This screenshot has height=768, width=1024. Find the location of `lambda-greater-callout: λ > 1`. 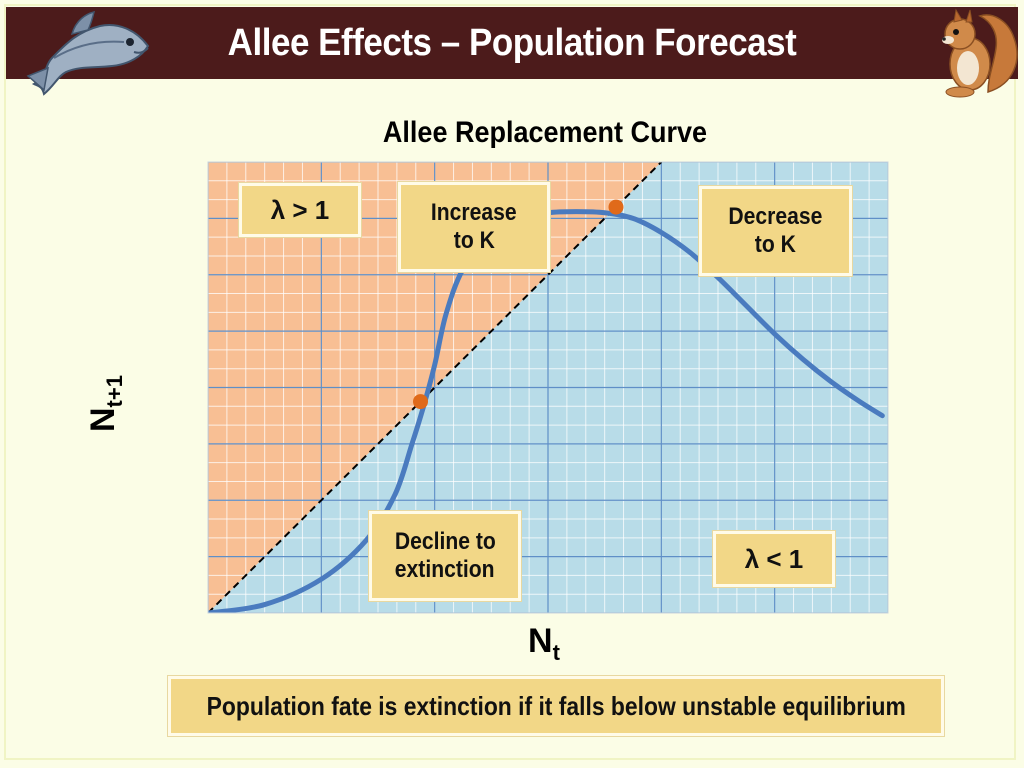

lambda-greater-callout: λ > 1 is located at coordinates (300, 210).